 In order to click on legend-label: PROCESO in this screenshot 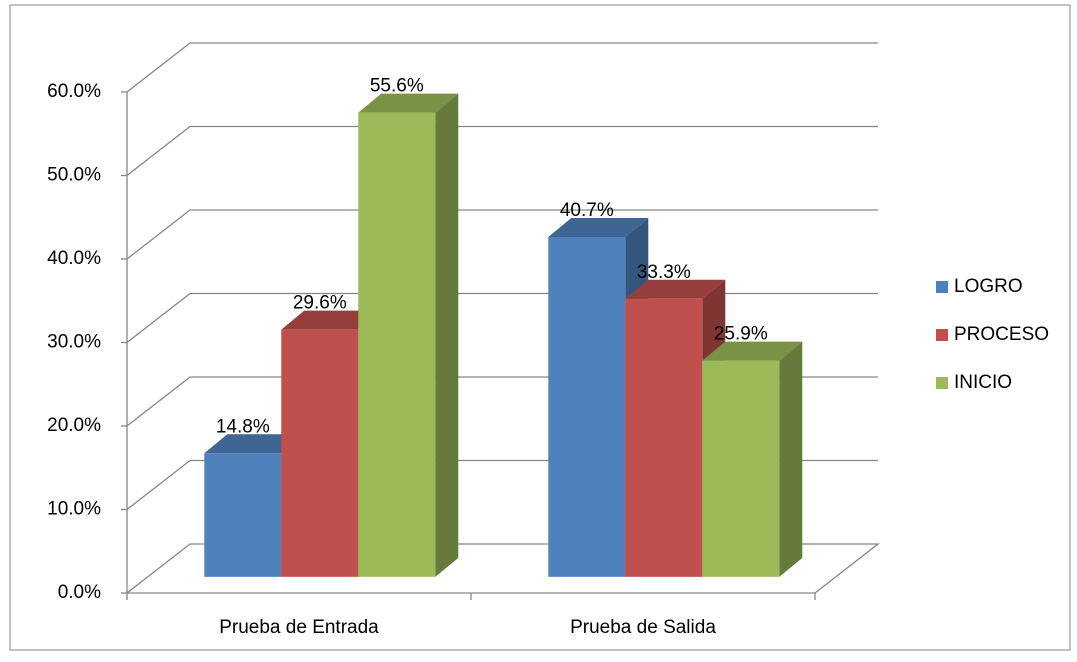, I will do `click(1001, 334)`.